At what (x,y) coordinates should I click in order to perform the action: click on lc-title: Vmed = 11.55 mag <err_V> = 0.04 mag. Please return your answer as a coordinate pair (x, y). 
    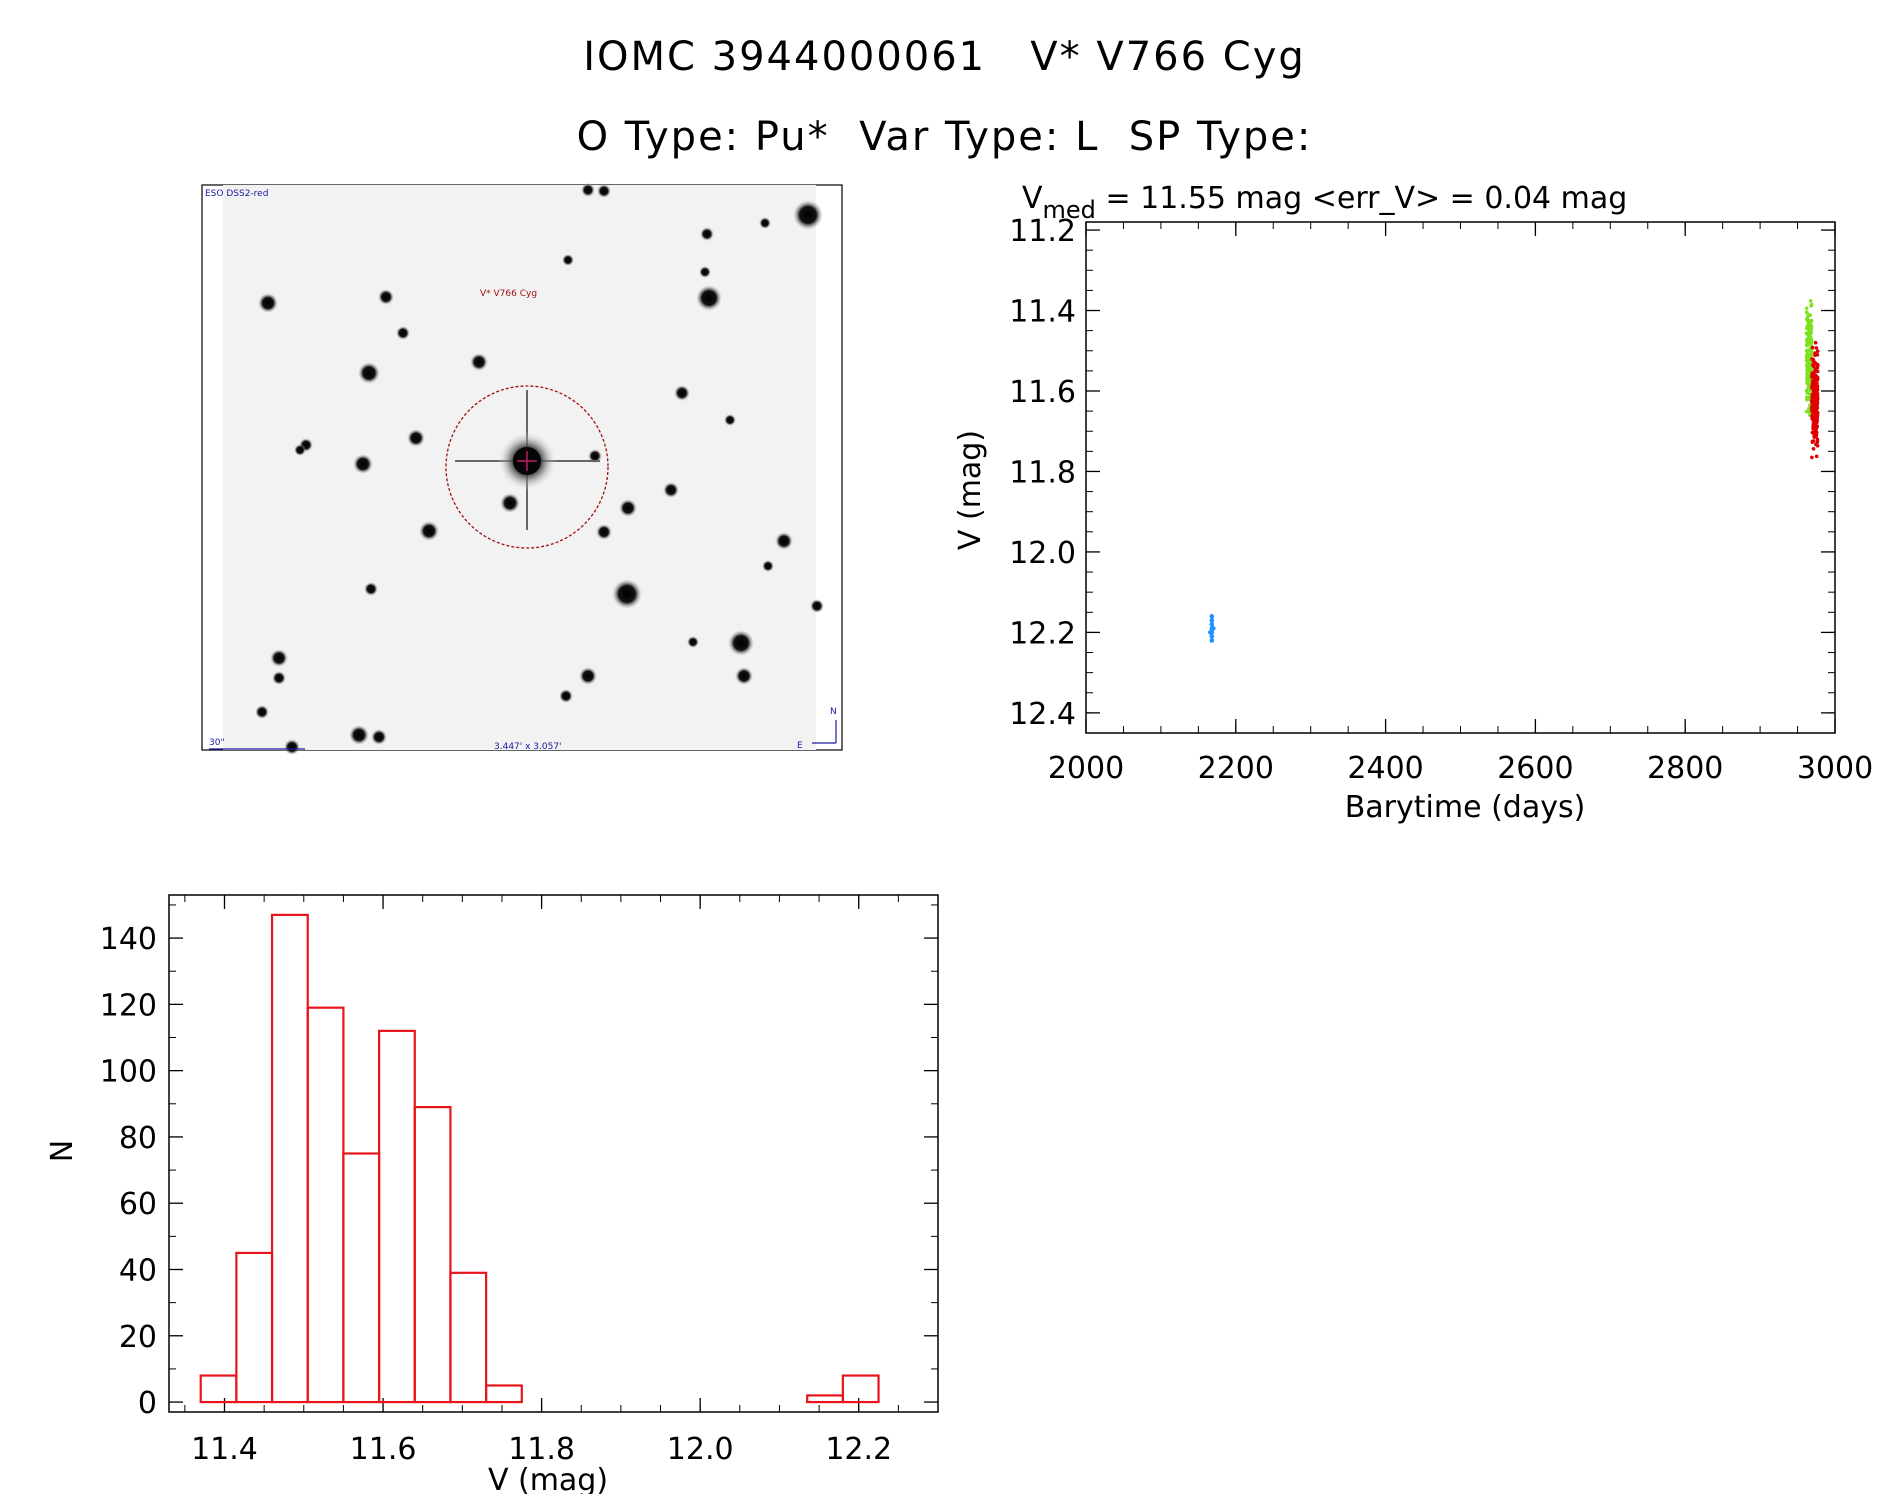
    Looking at the image, I should click on (1324, 202).